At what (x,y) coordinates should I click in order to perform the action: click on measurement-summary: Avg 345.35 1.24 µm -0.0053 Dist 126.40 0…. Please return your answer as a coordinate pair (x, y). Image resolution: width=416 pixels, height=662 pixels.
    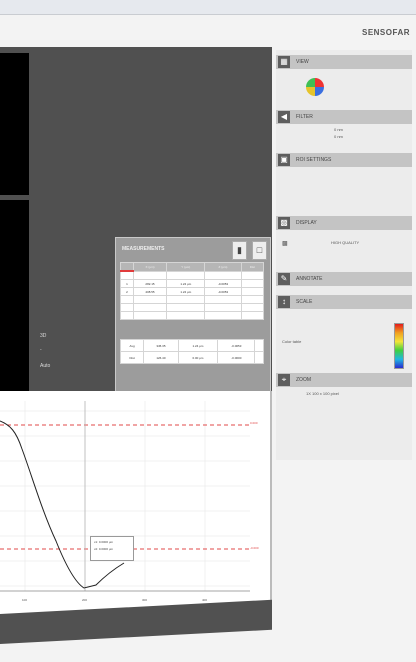
    Looking at the image, I should click on (191, 351).